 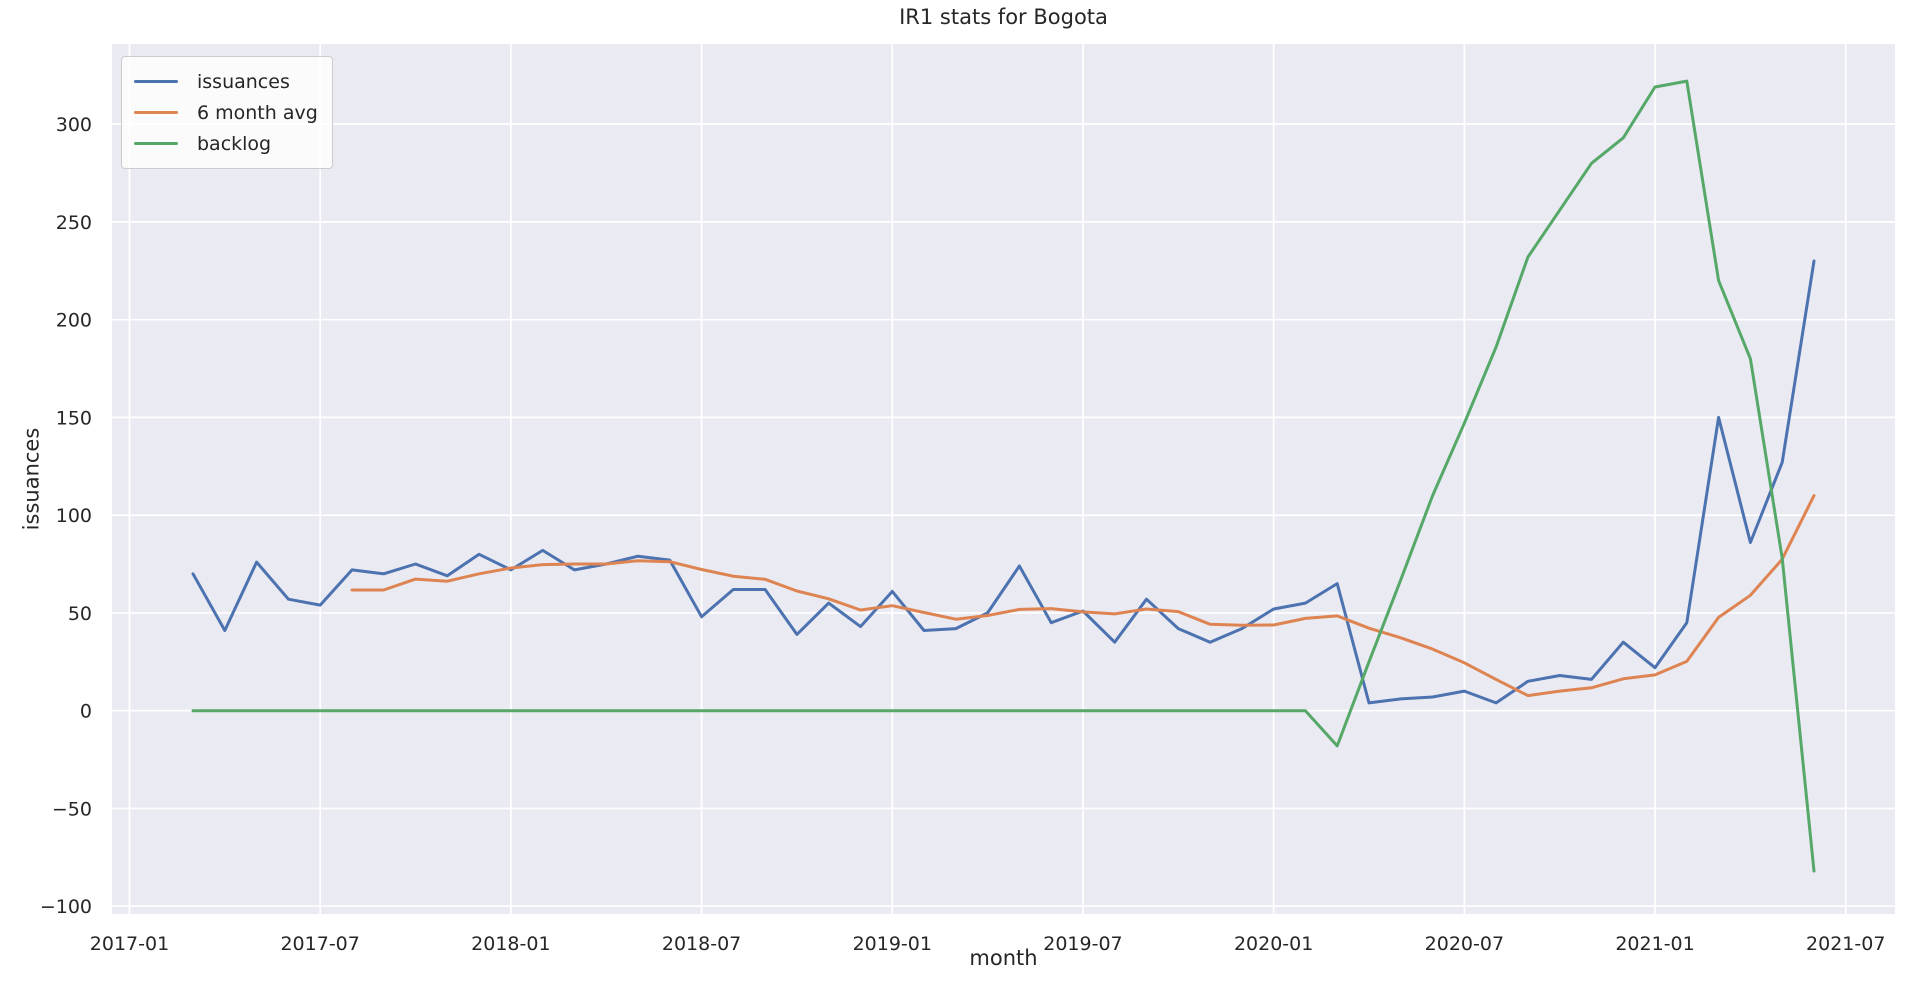 I want to click on y-tick-label: −50, so click(x=72, y=809).